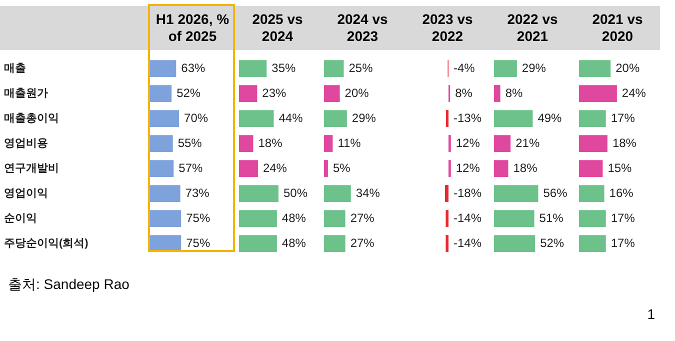 This screenshot has width=675, height=341. Describe the element at coordinates (362, 28) in the screenshot. I see `chart-title: 2024 vs 2023` at that location.